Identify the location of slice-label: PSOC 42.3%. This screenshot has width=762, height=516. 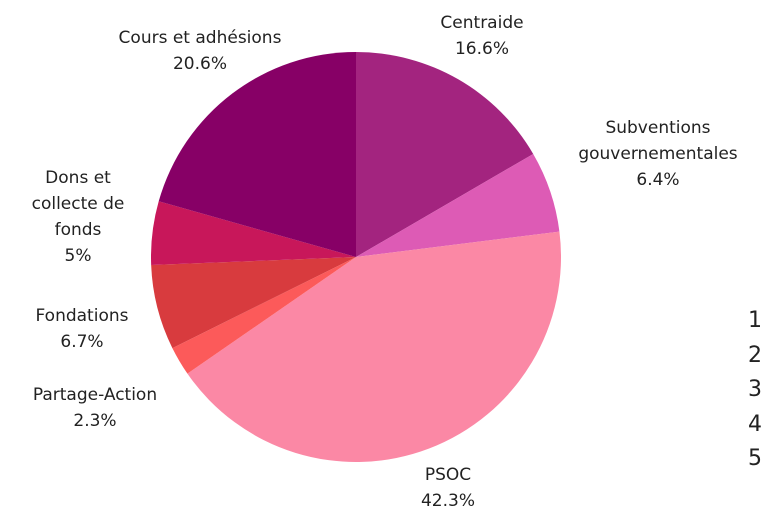
(448, 488).